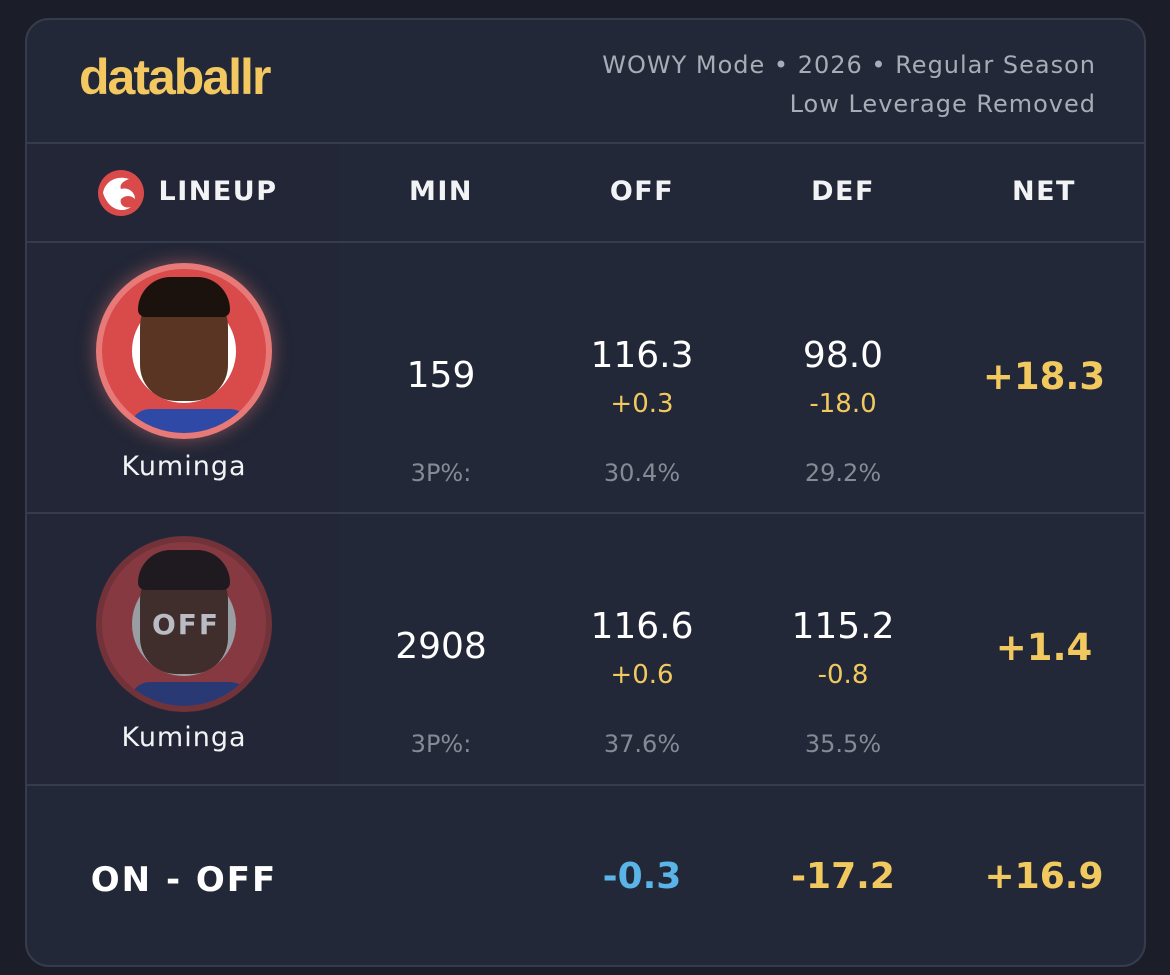  I want to click on off-rating: 116.6, so click(642, 626).